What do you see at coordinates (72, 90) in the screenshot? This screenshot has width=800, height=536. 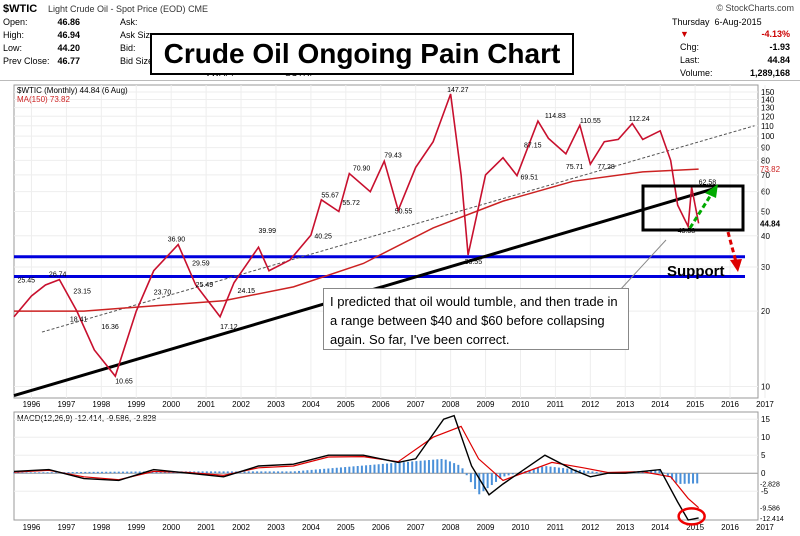 I see `price-legend: $WTIC (Monthly) 44.84 (6 Aug)` at bounding box center [72, 90].